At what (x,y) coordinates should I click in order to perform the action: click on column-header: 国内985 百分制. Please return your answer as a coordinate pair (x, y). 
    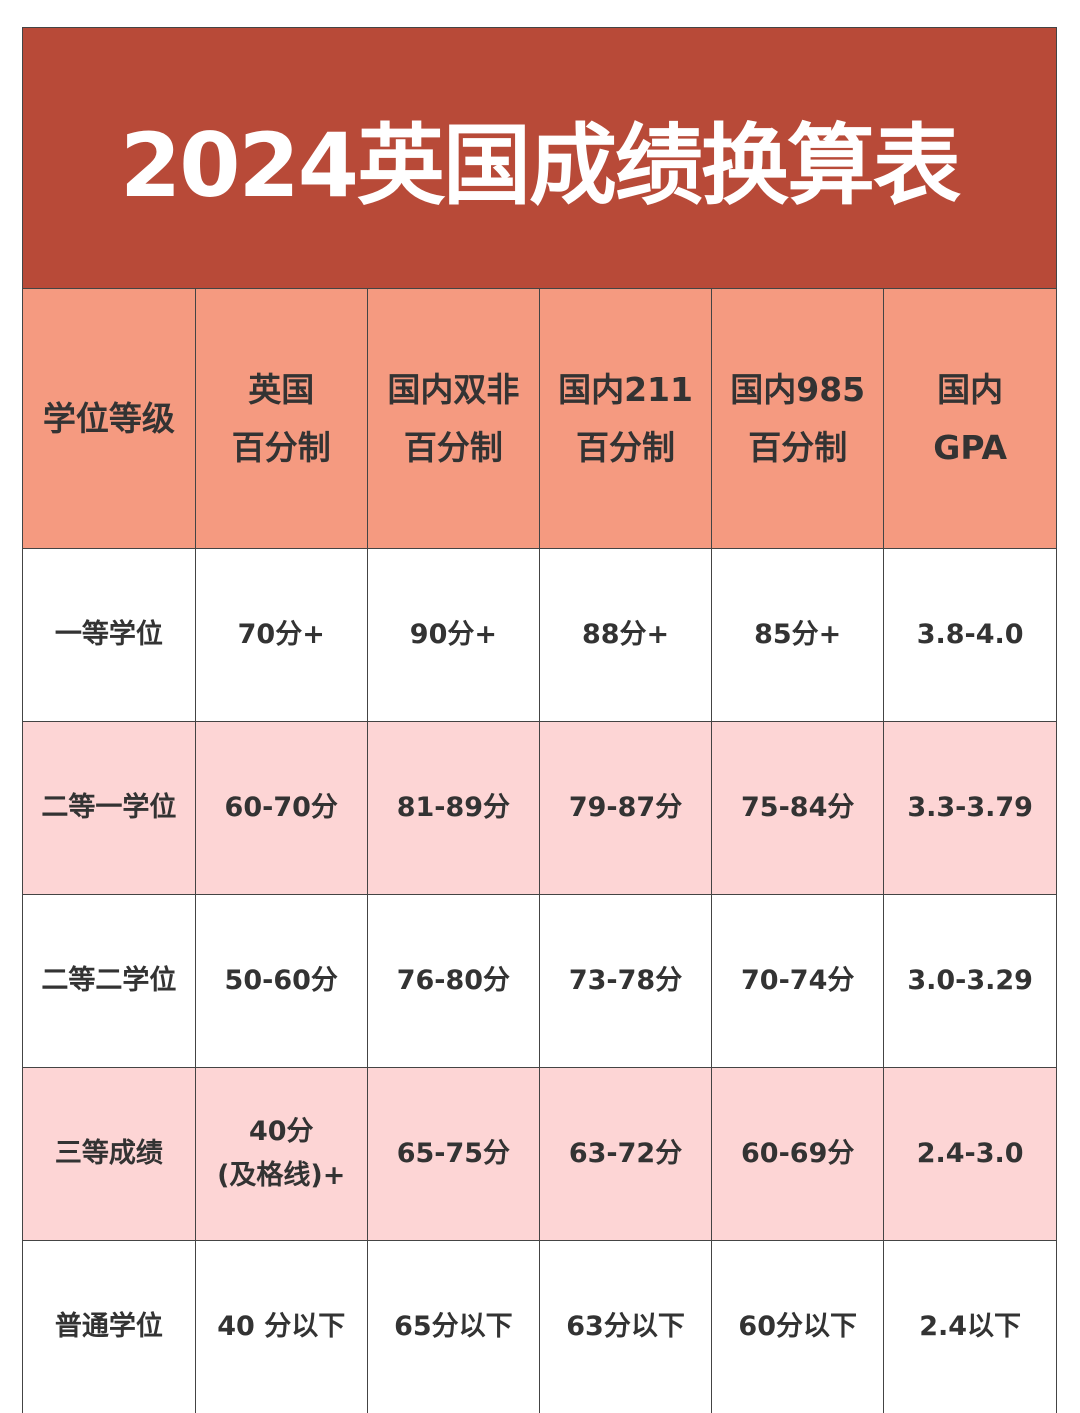
    Looking at the image, I should click on (798, 419).